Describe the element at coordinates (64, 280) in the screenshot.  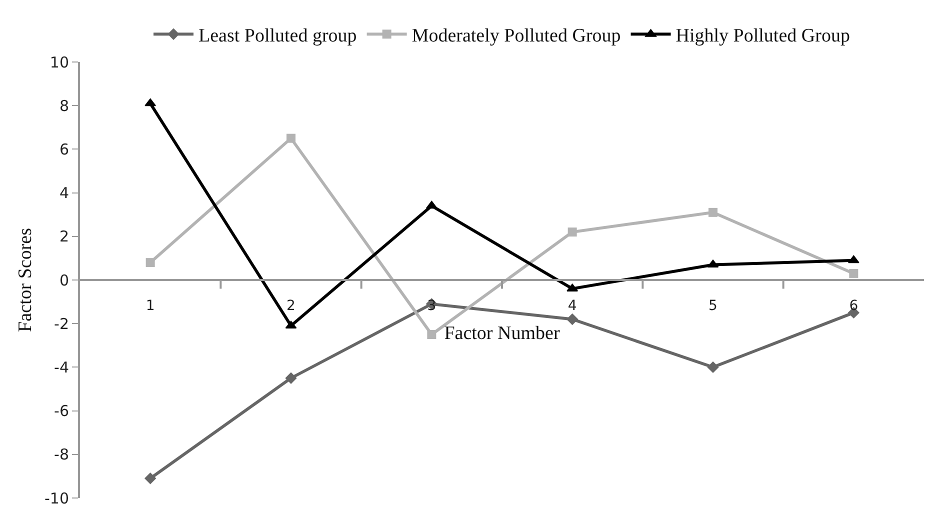
I see `y-tick-label: 0` at that location.